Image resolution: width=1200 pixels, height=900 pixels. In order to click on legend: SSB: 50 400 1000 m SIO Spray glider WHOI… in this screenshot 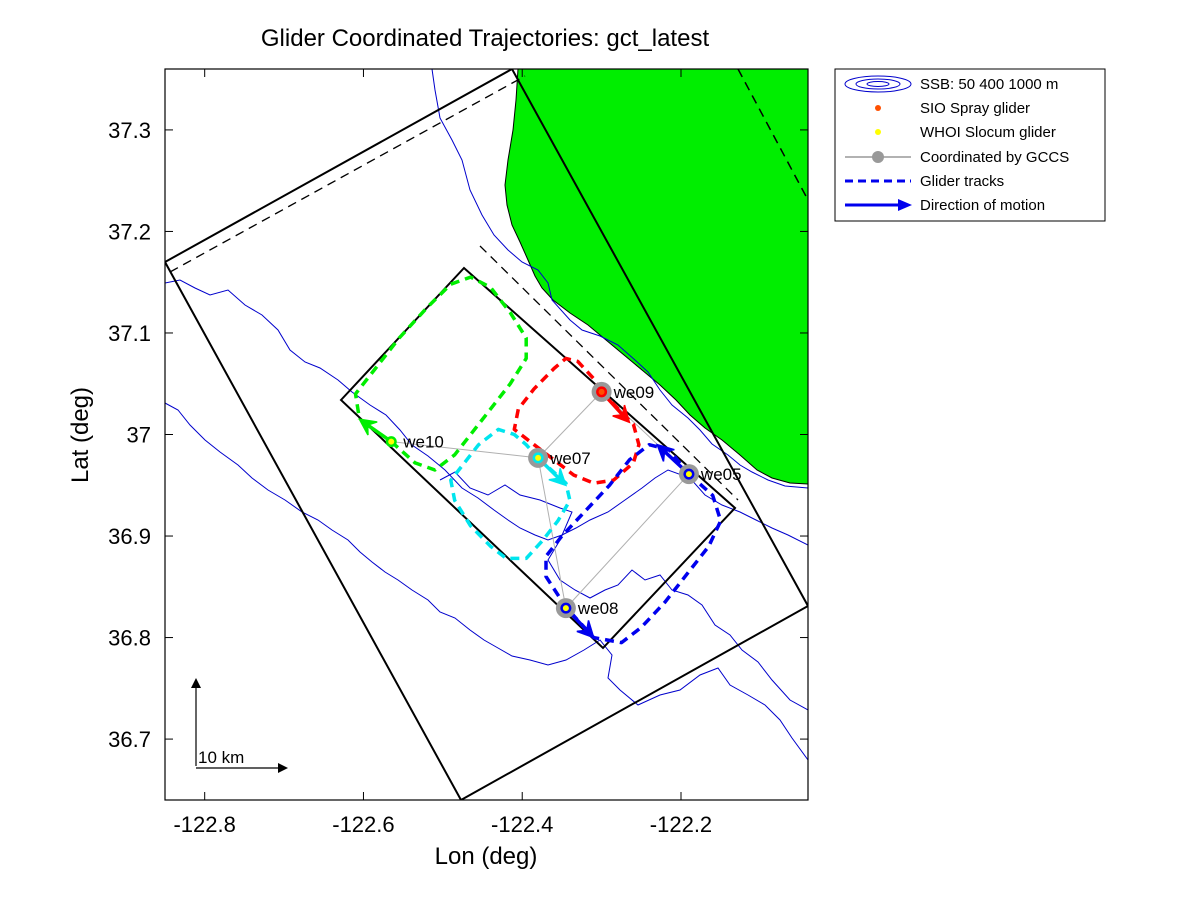, I will do `click(970, 145)`.